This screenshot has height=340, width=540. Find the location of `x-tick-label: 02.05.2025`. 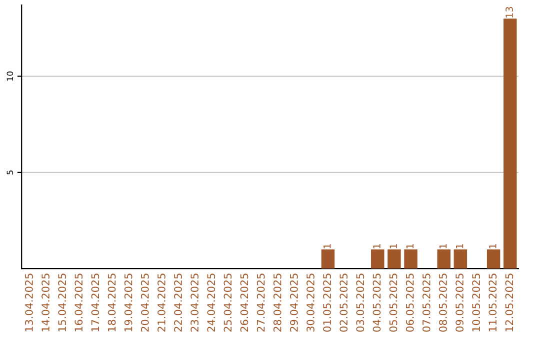

x-tick-label: 02.05.2025 is located at coordinates (344, 303).